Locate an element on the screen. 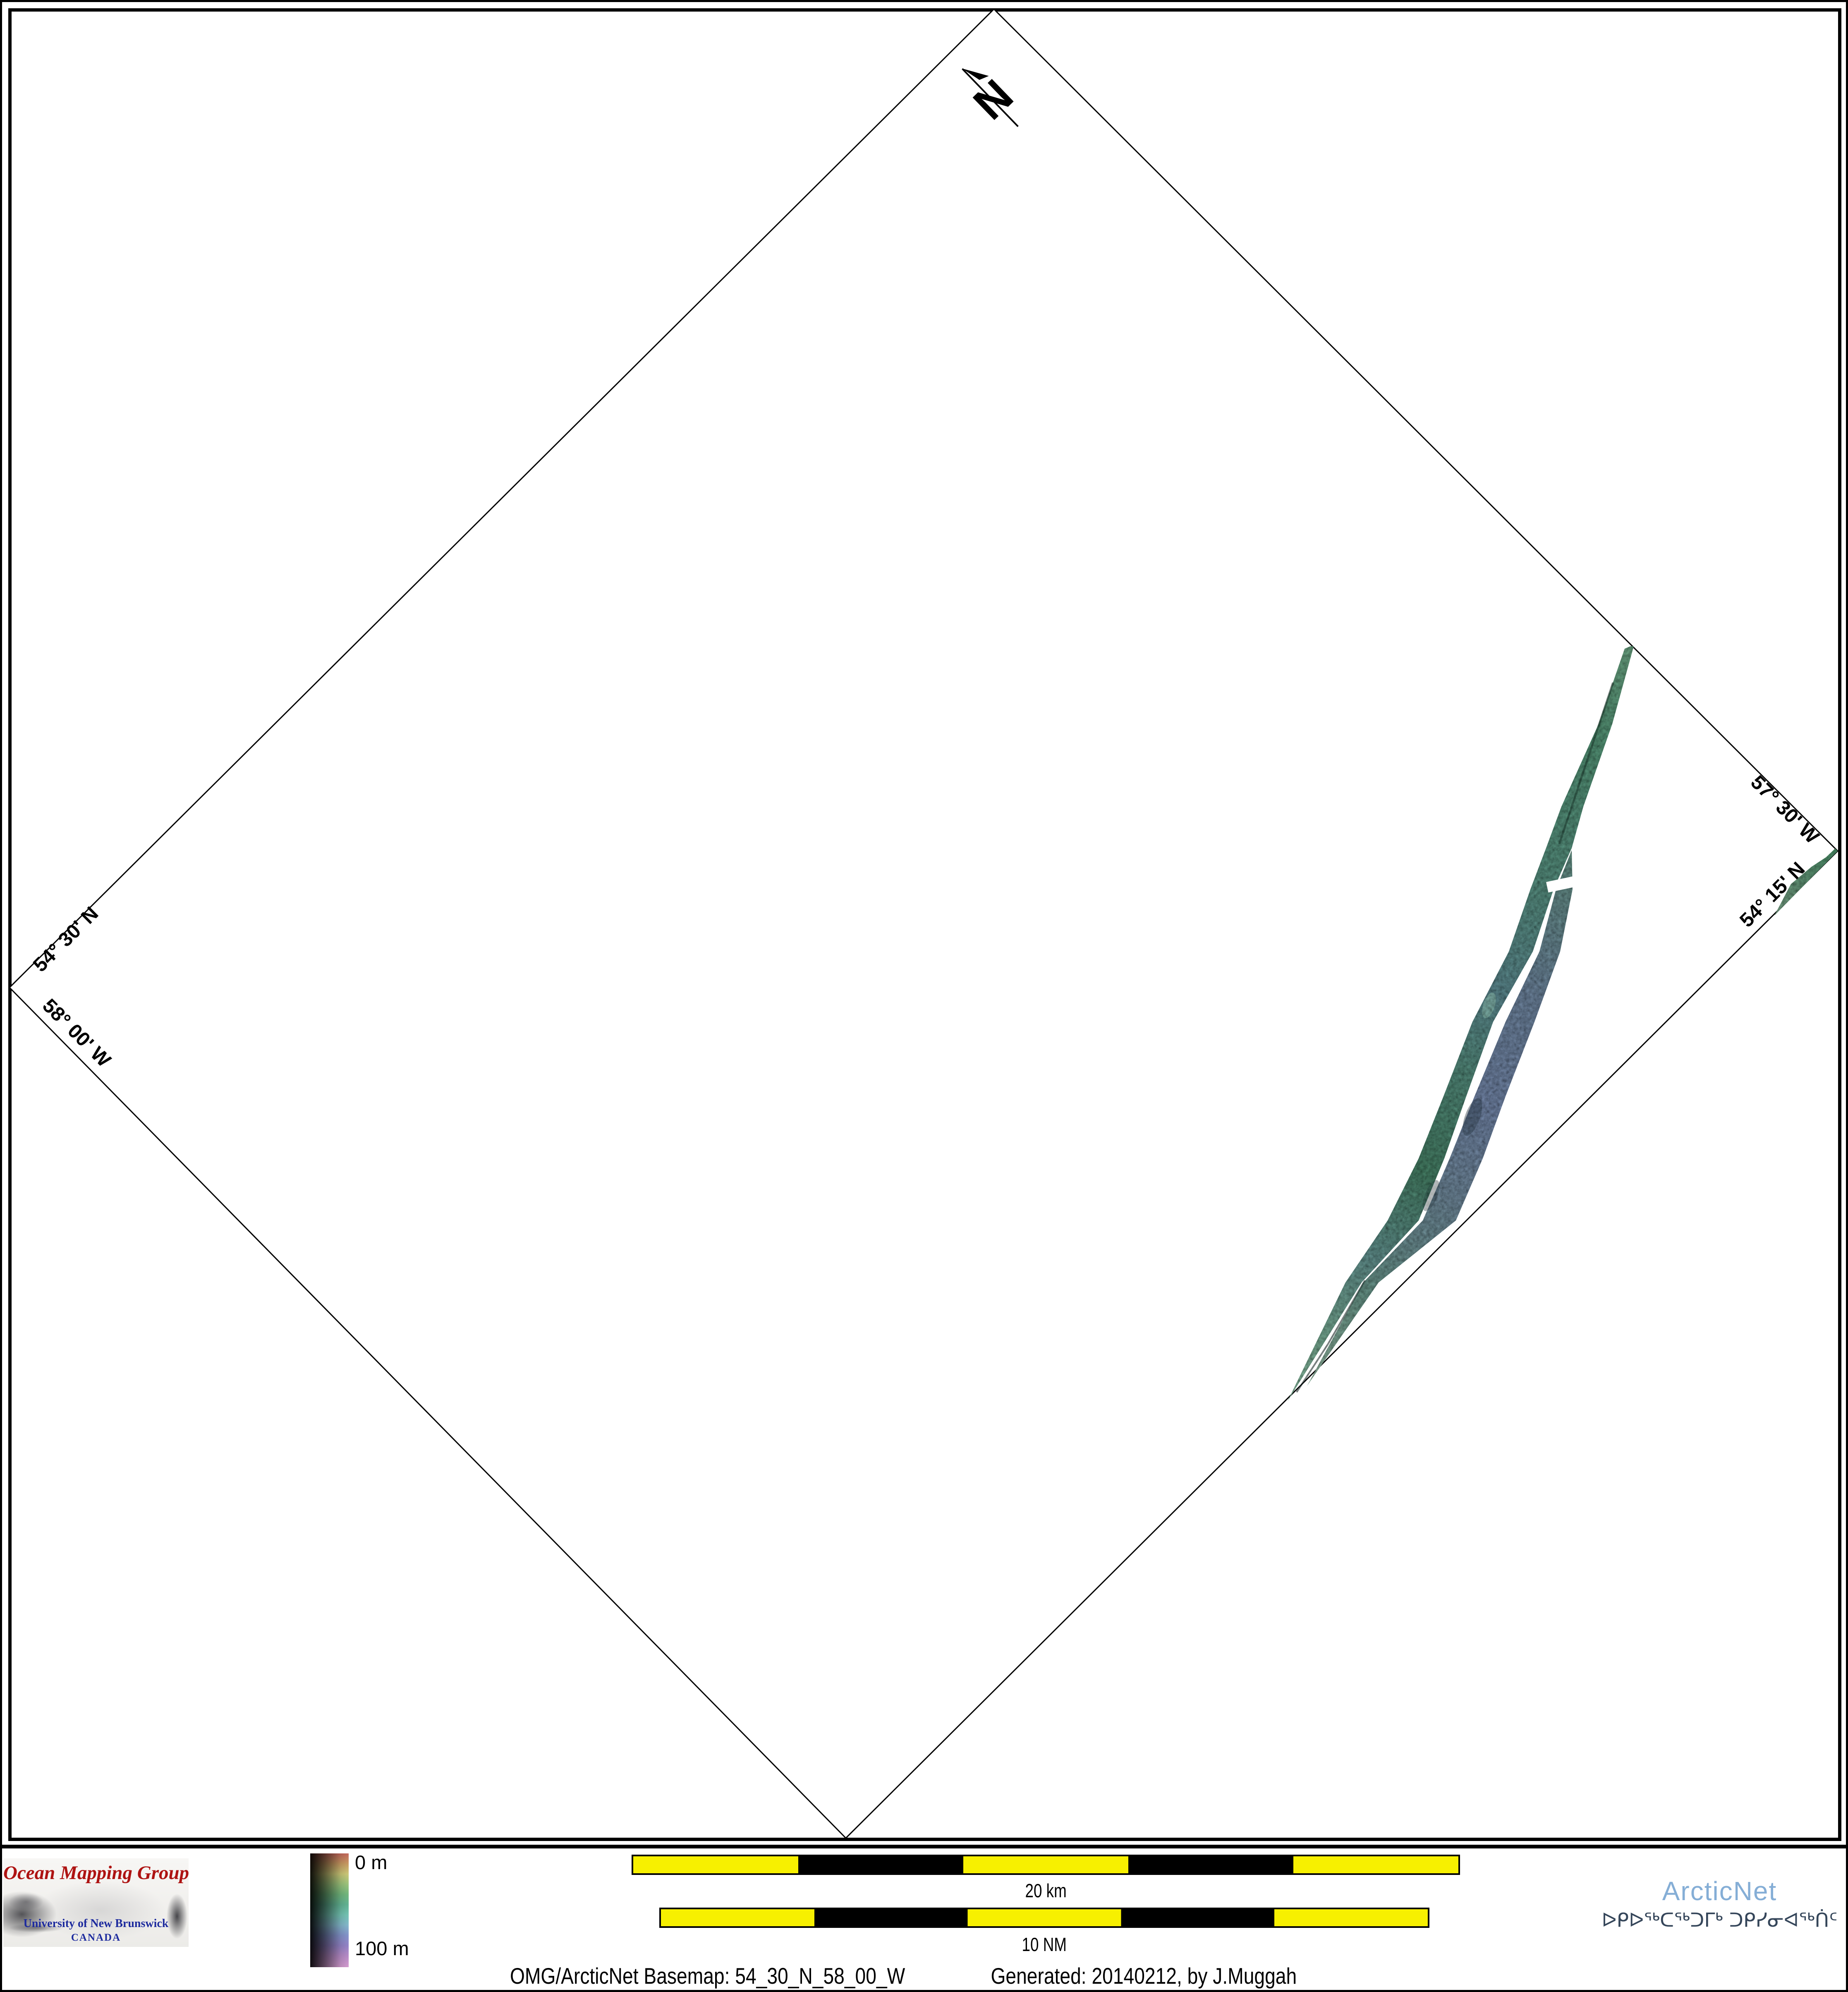 The width and height of the screenshot is (1848, 1992). scalebar-nm-label-text: 10 NM is located at coordinates (1044, 1945).